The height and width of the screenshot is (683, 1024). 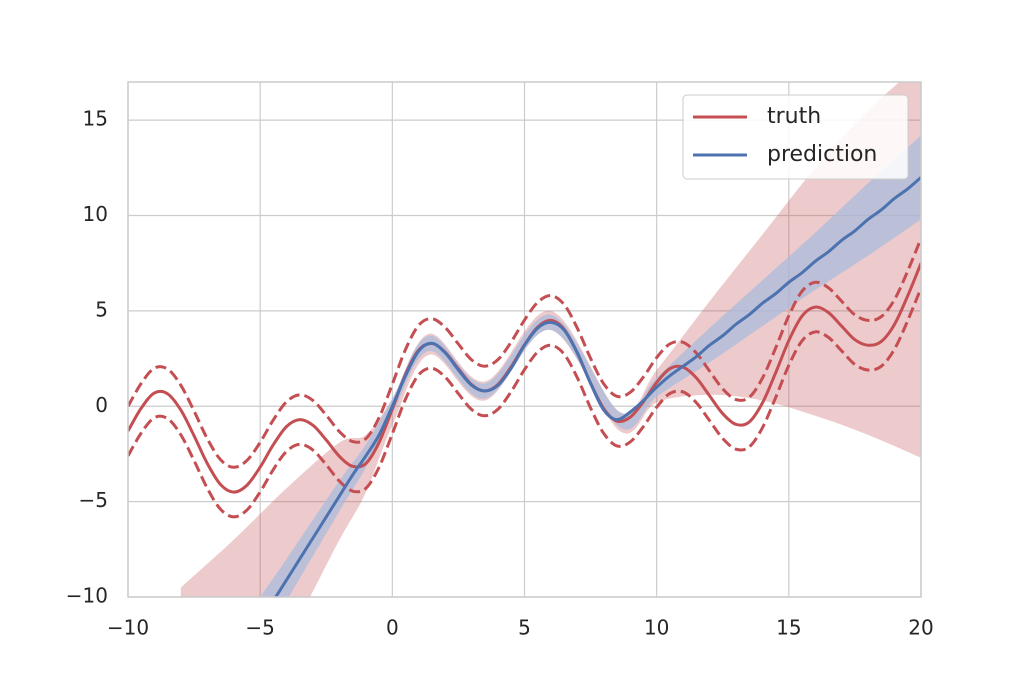 What do you see at coordinates (788, 628) in the screenshot?
I see `x-tick-label: 15` at bounding box center [788, 628].